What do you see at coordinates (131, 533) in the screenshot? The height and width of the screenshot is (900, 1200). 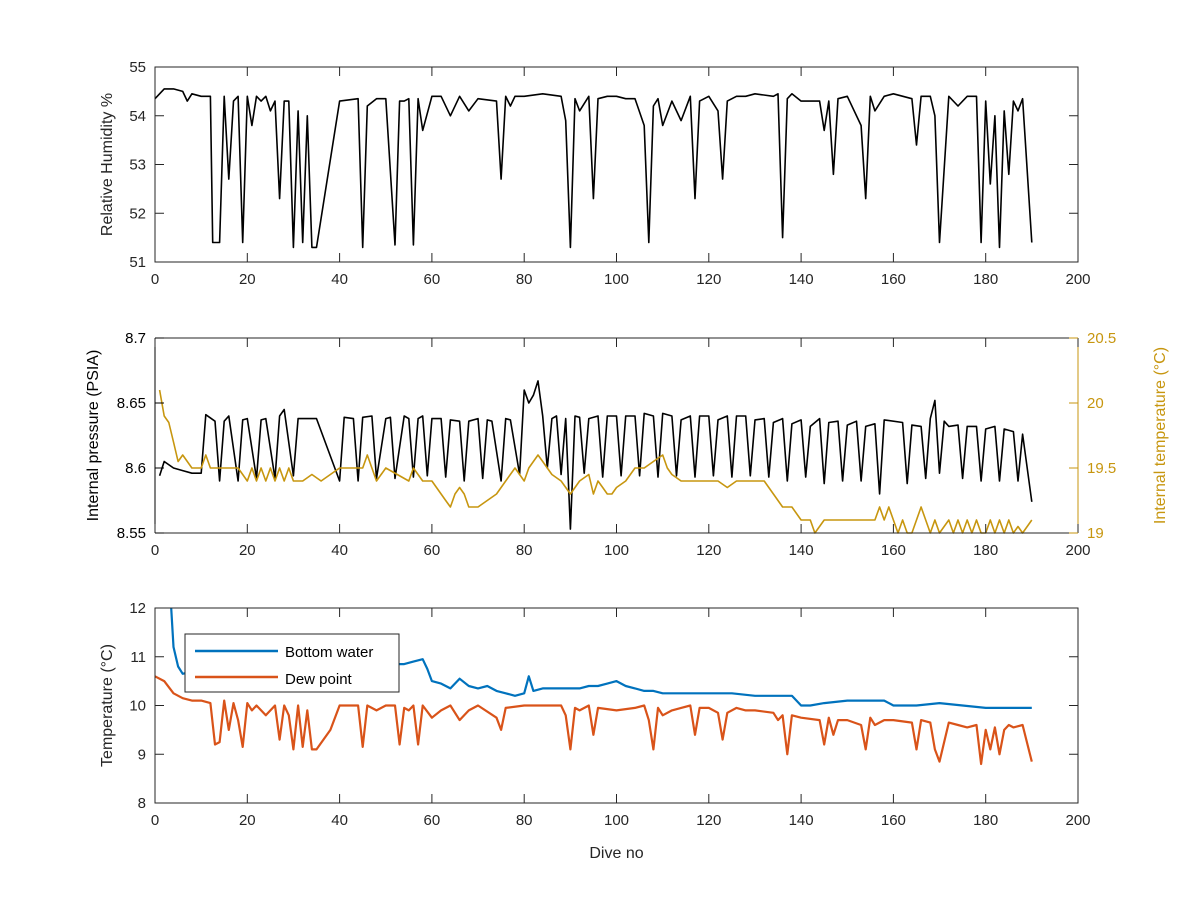 I see `pressure-y-tick-label: 8.55` at bounding box center [131, 533].